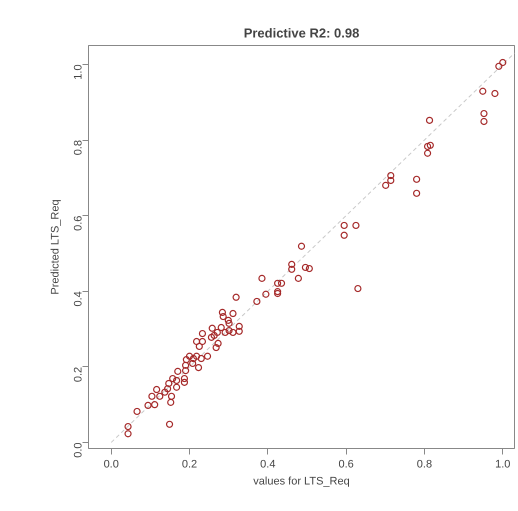  Describe the element at coordinates (190, 464) in the screenshot. I see `x-tick-label: 0.2` at that location.